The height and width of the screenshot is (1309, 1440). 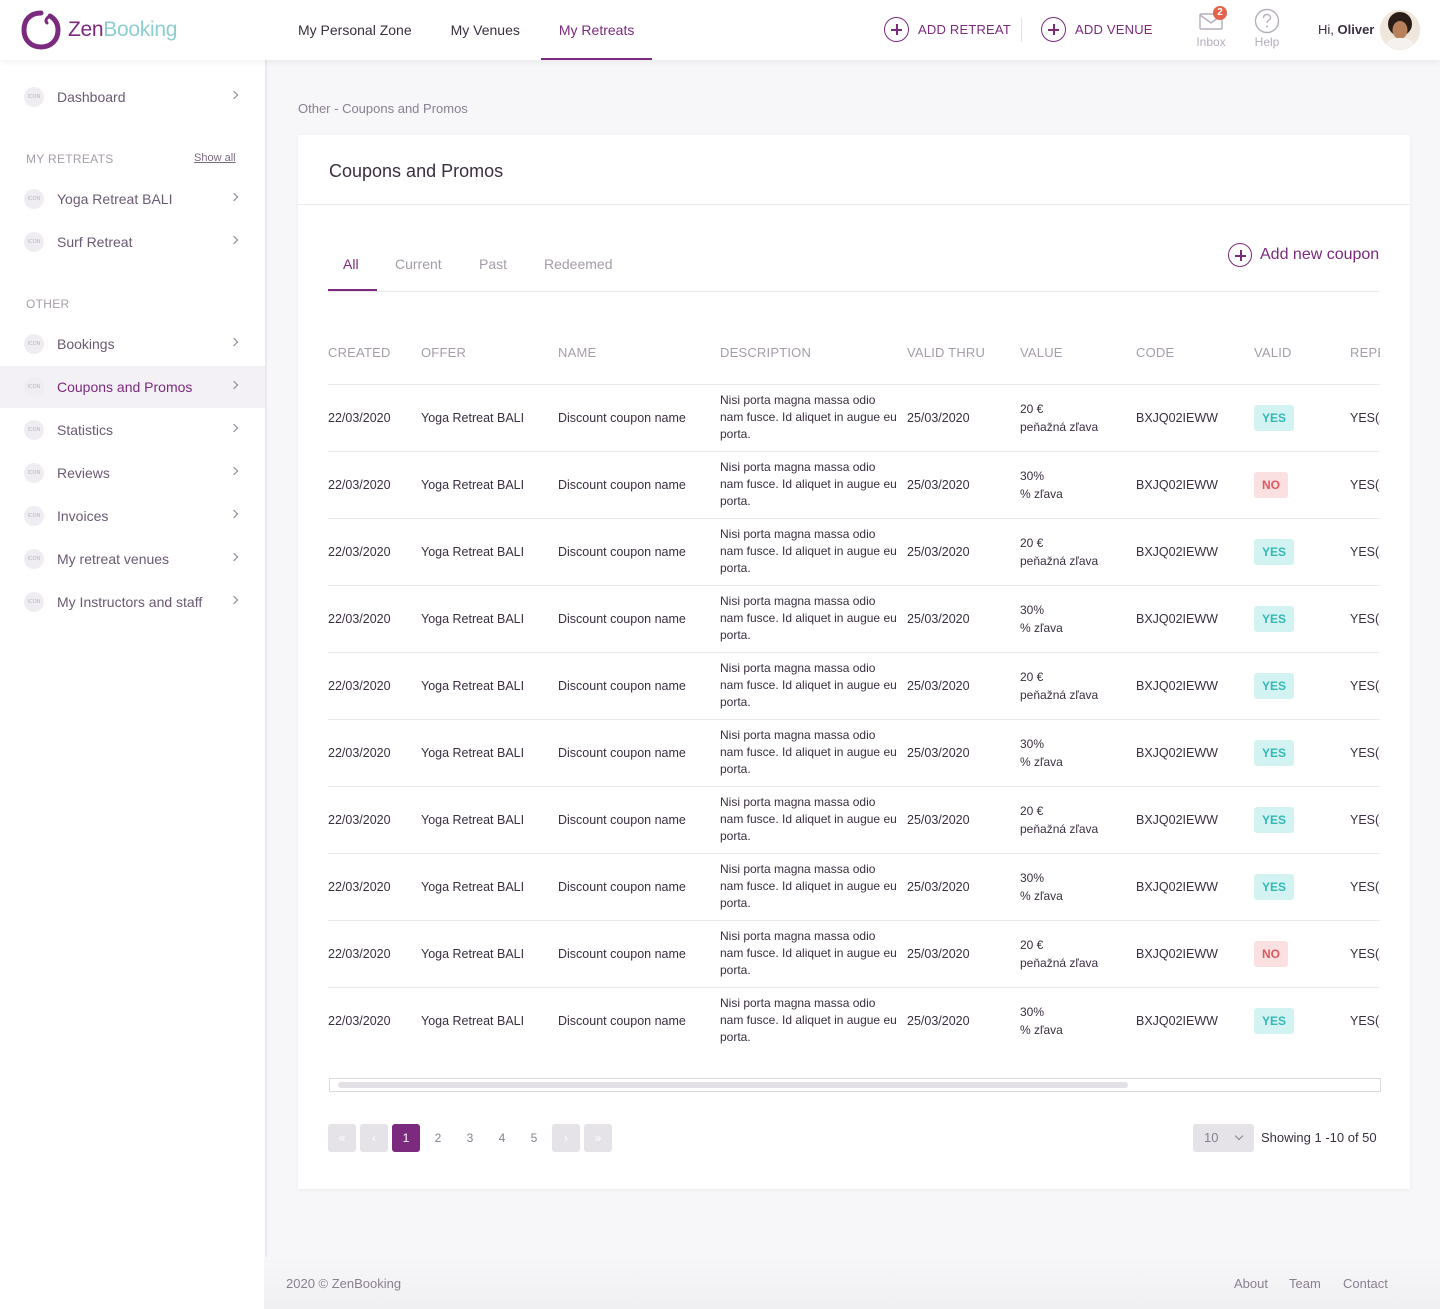 I want to click on tab-all: All, so click(x=351, y=264).